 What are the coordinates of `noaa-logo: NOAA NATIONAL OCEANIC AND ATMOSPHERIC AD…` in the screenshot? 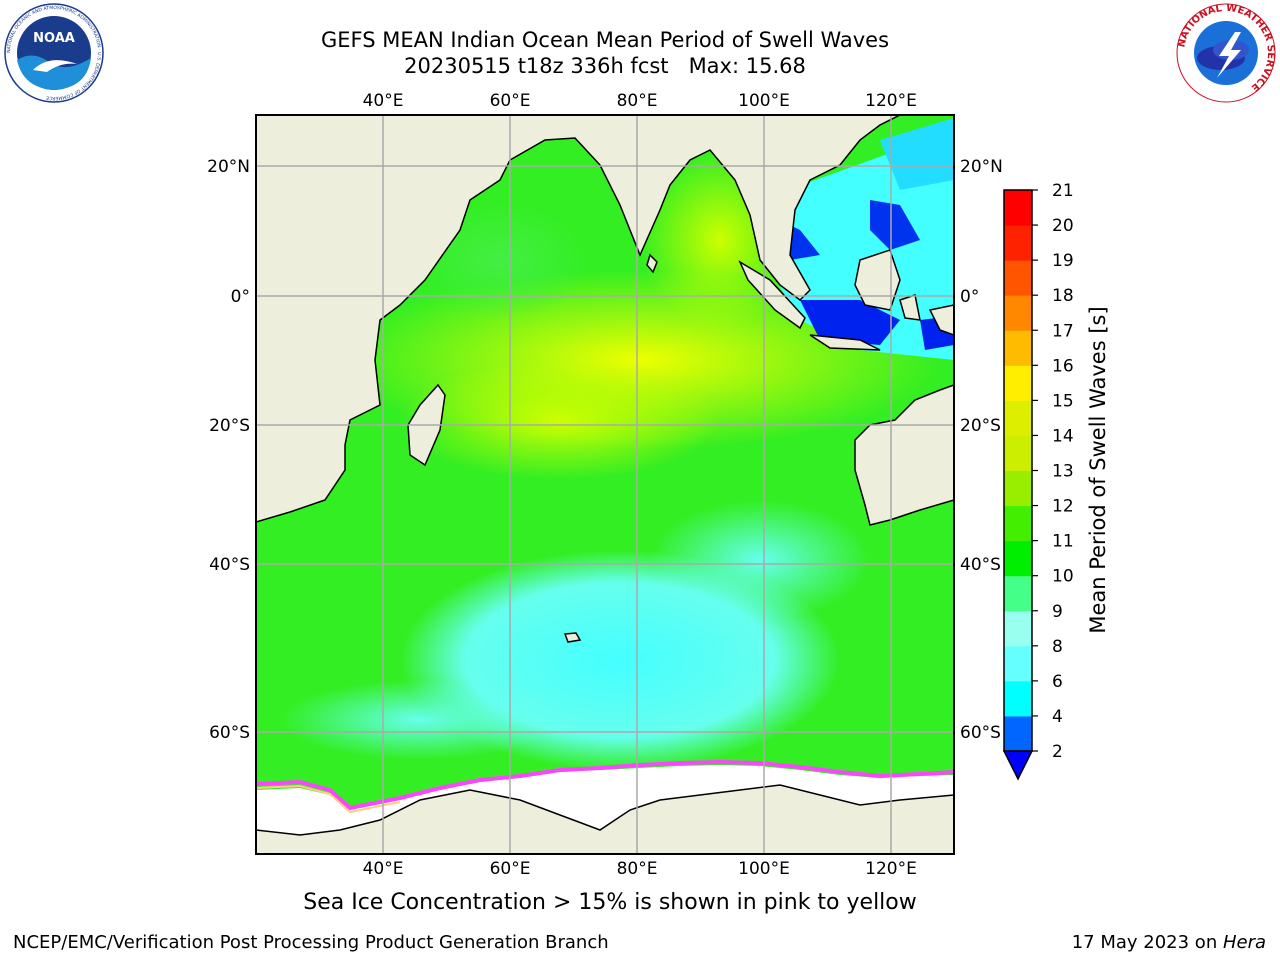 It's located at (54, 53).